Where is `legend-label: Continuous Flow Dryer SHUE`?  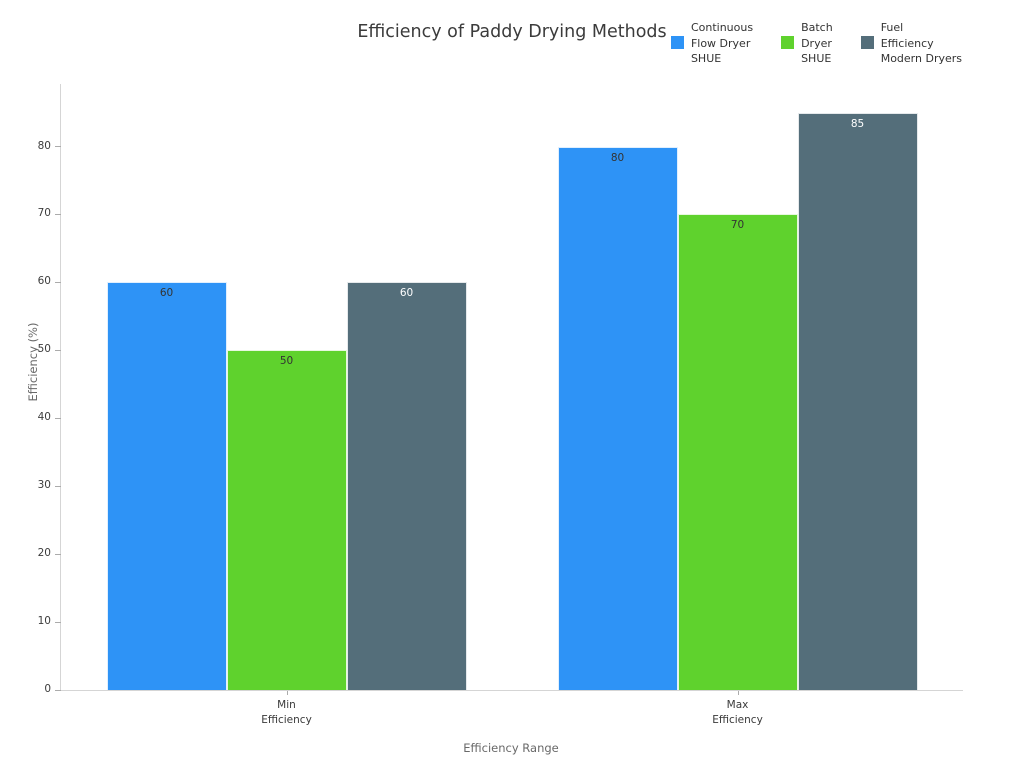 legend-label: Continuous Flow Dryer SHUE is located at coordinates (722, 43).